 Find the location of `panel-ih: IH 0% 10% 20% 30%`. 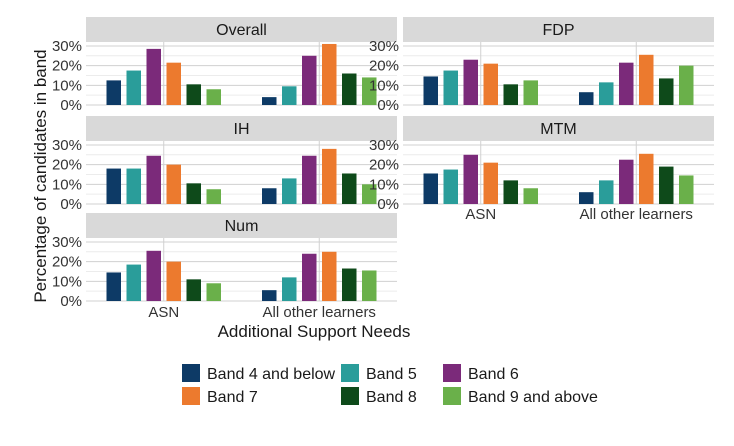

panel-ih: IH 0% 10% 20% 30% is located at coordinates (224, 164).